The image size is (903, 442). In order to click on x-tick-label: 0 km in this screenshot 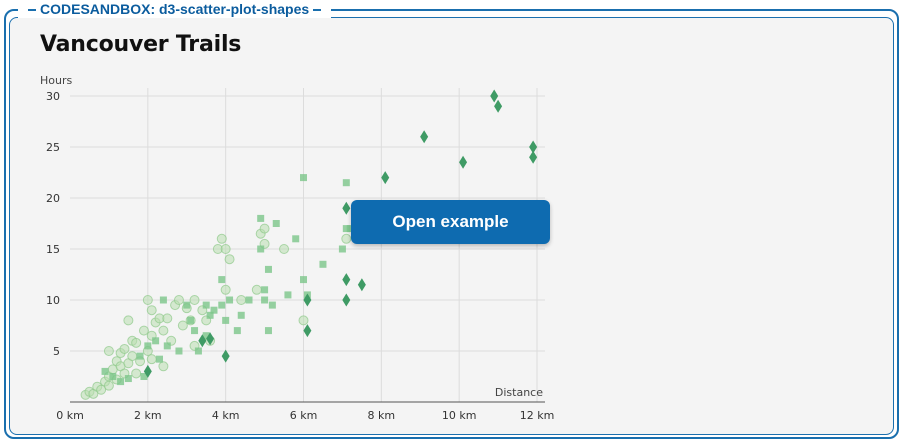, I will do `click(70, 415)`.